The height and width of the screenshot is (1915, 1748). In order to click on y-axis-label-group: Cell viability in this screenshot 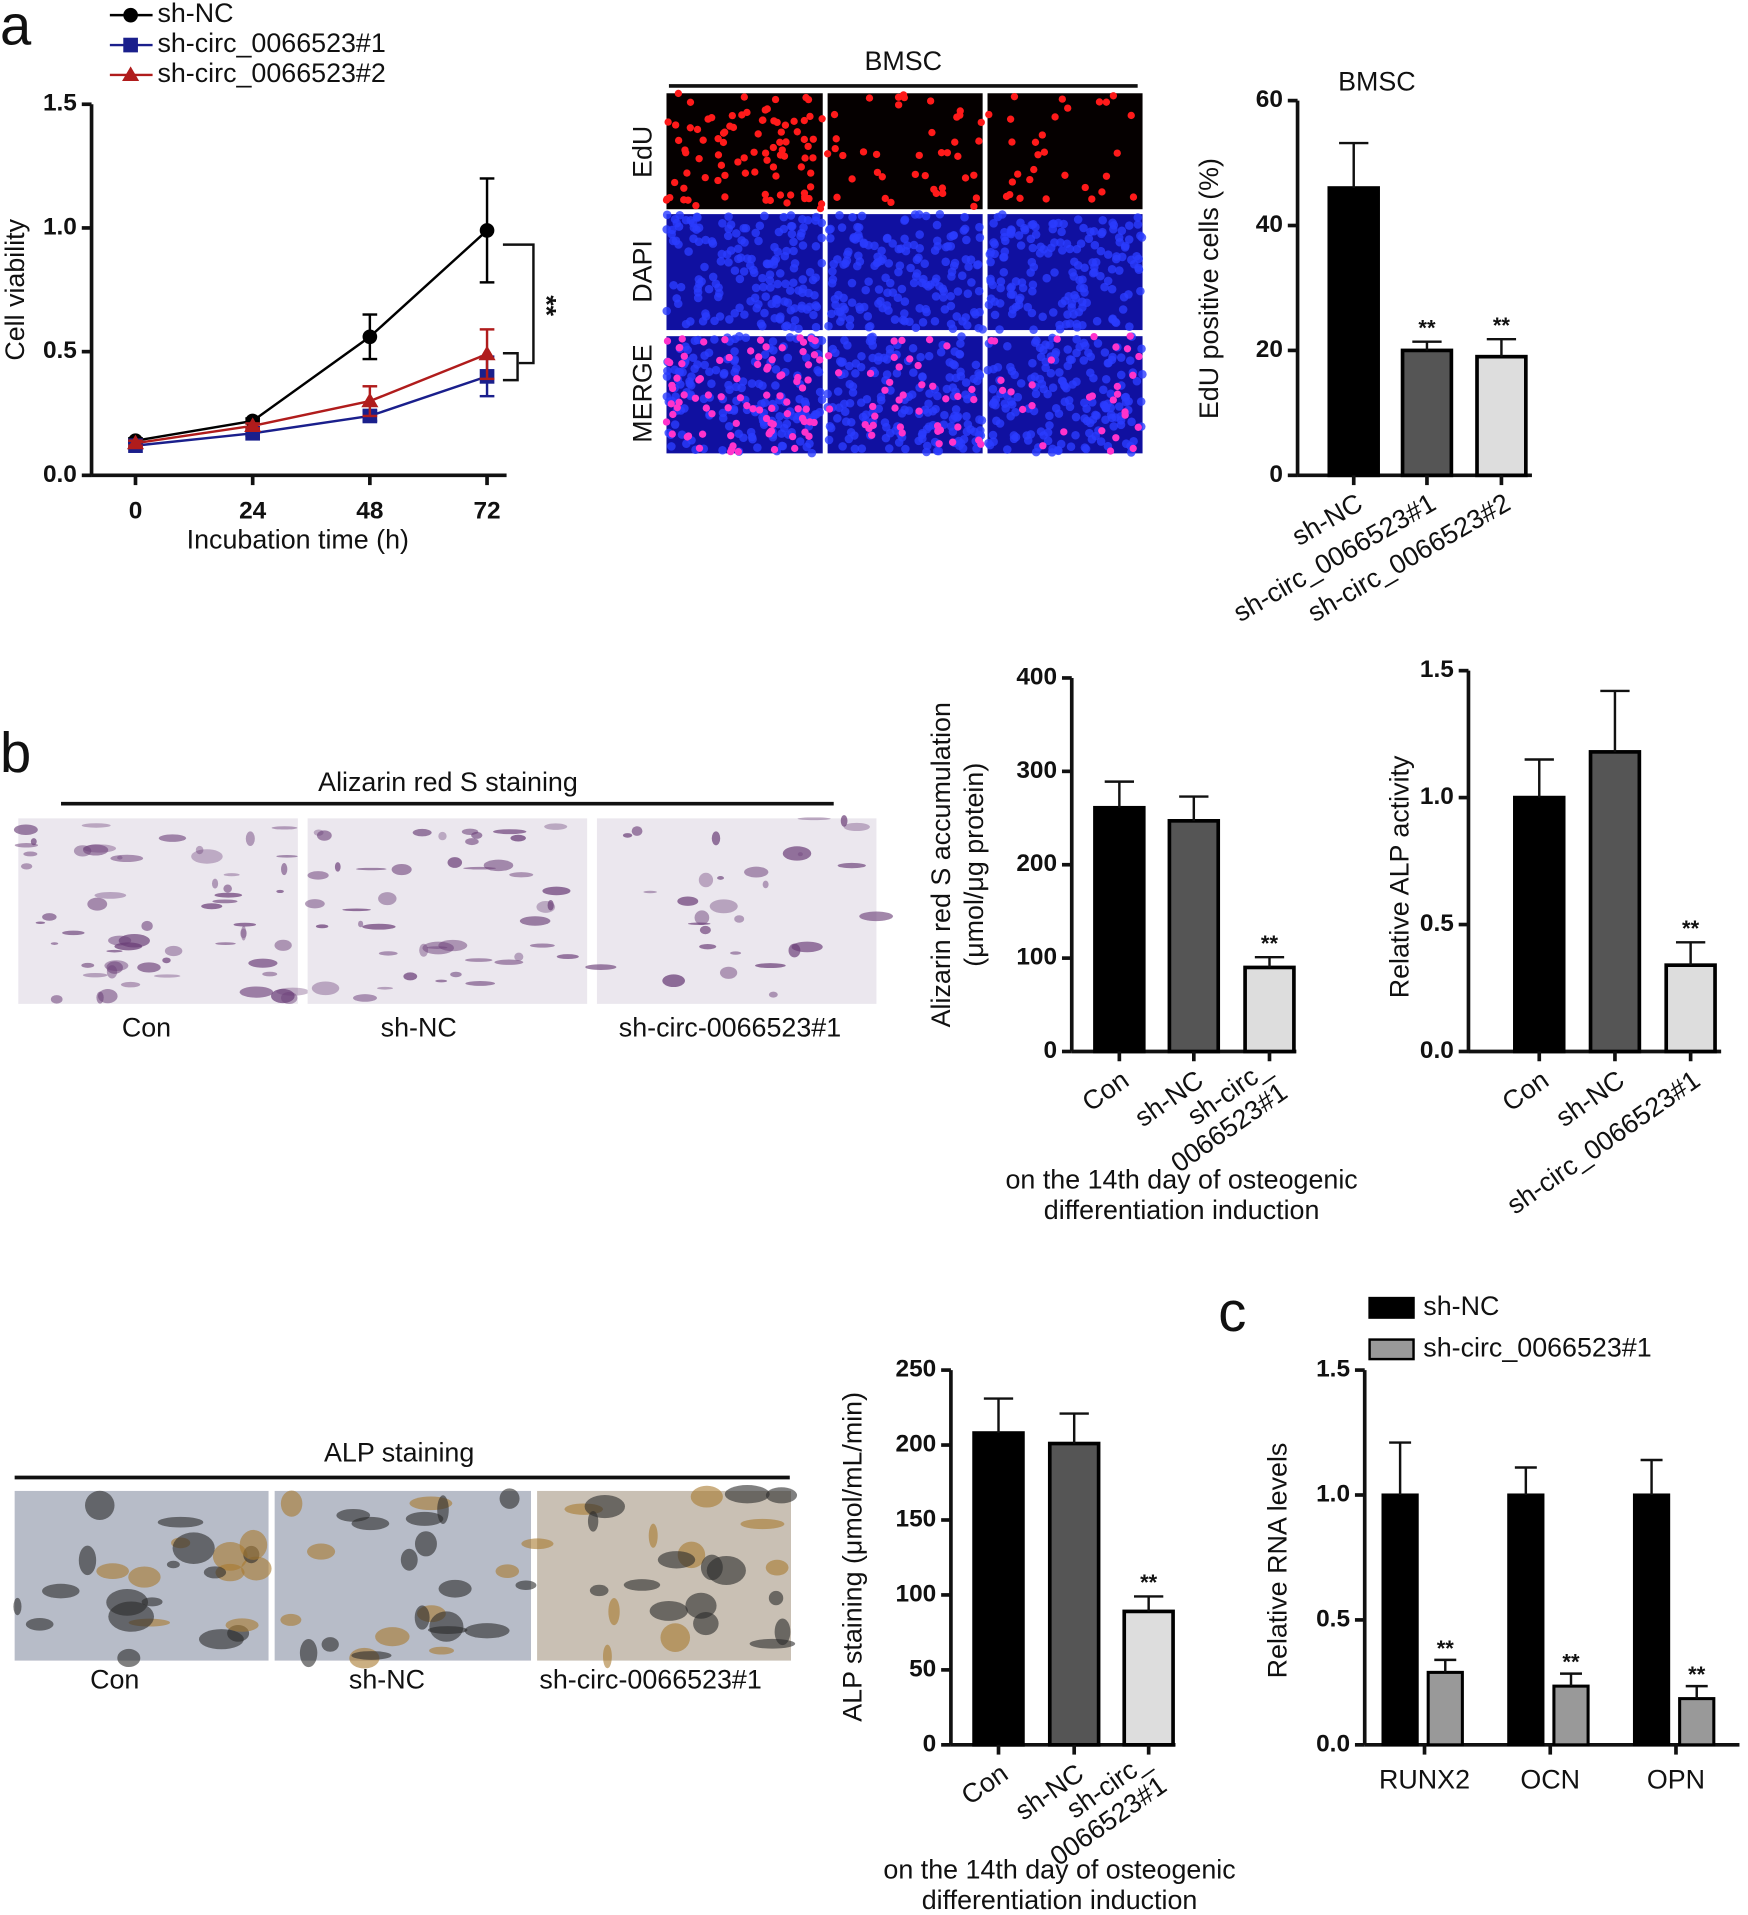, I will do `click(15, 289)`.